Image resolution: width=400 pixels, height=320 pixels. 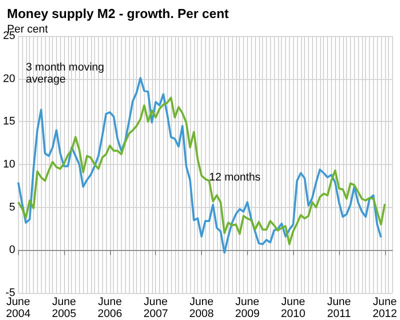 What do you see at coordinates (339, 308) in the screenshot?
I see `x-tick-label: June 2011` at bounding box center [339, 308].